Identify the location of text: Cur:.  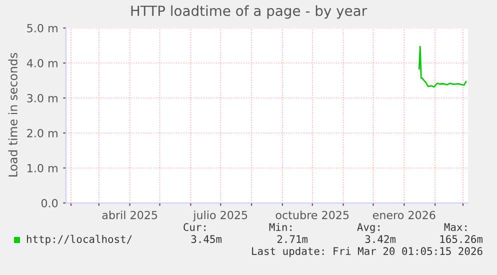
(195, 227).